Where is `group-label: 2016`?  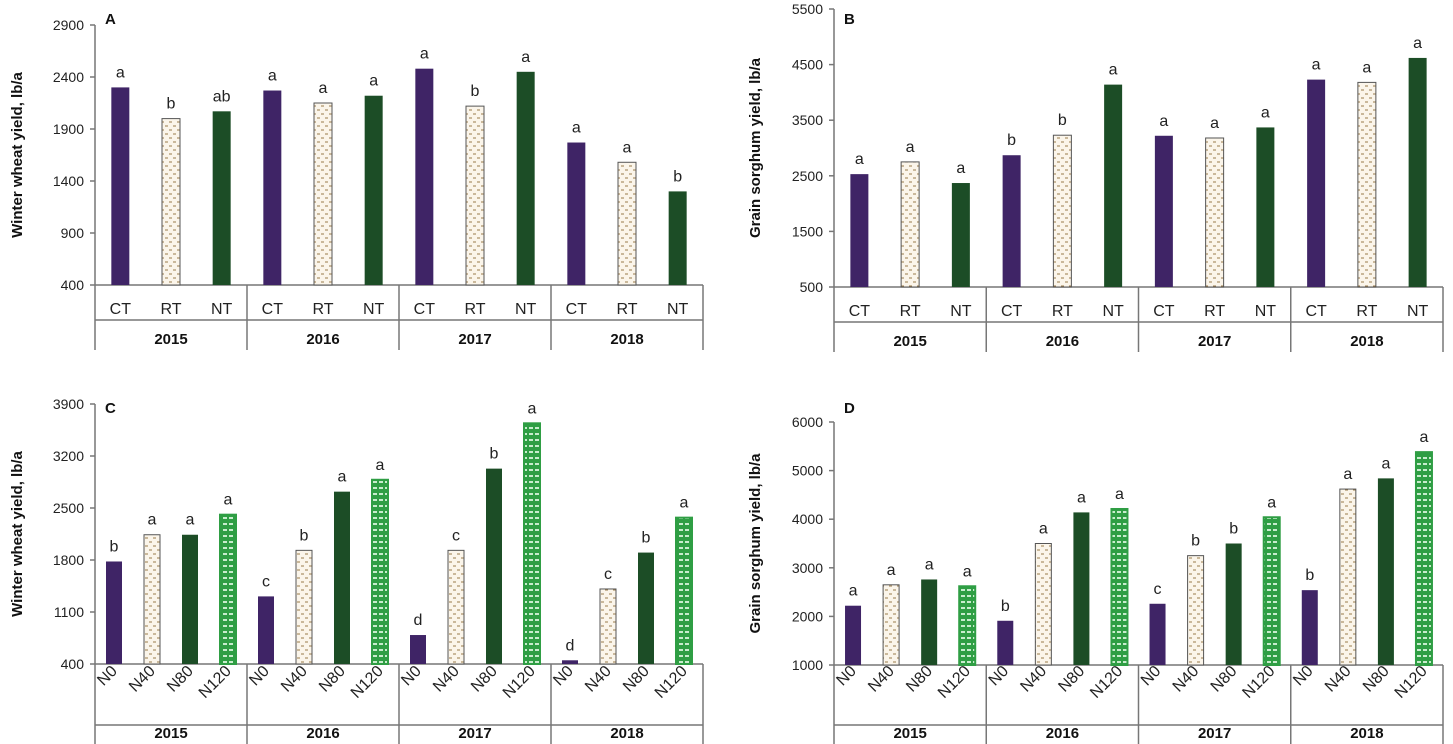 group-label: 2016 is located at coordinates (1062, 733).